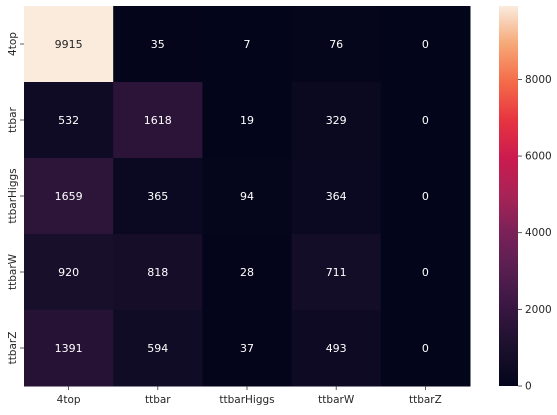 This screenshot has width=557, height=415. I want to click on cell-value-label: 532, so click(68, 120).